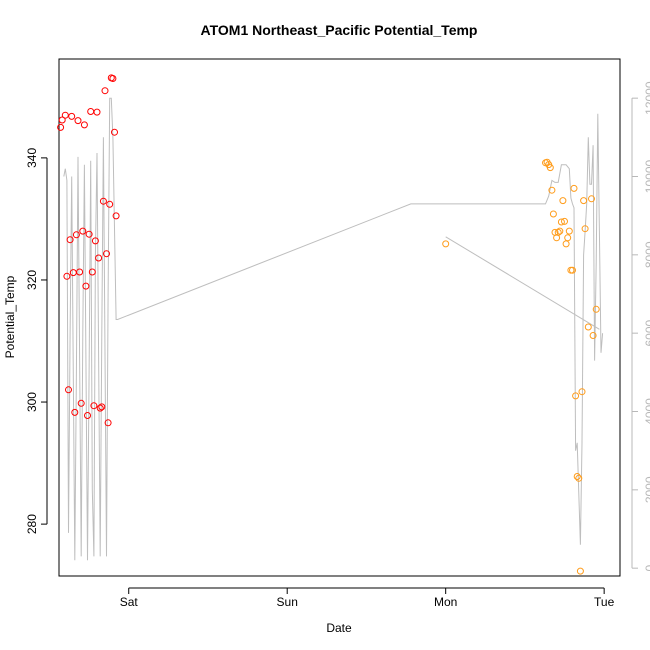 The width and height of the screenshot is (650, 650). Describe the element at coordinates (646, 254) in the screenshot. I see `y2-tick-label: 8000` at that location.